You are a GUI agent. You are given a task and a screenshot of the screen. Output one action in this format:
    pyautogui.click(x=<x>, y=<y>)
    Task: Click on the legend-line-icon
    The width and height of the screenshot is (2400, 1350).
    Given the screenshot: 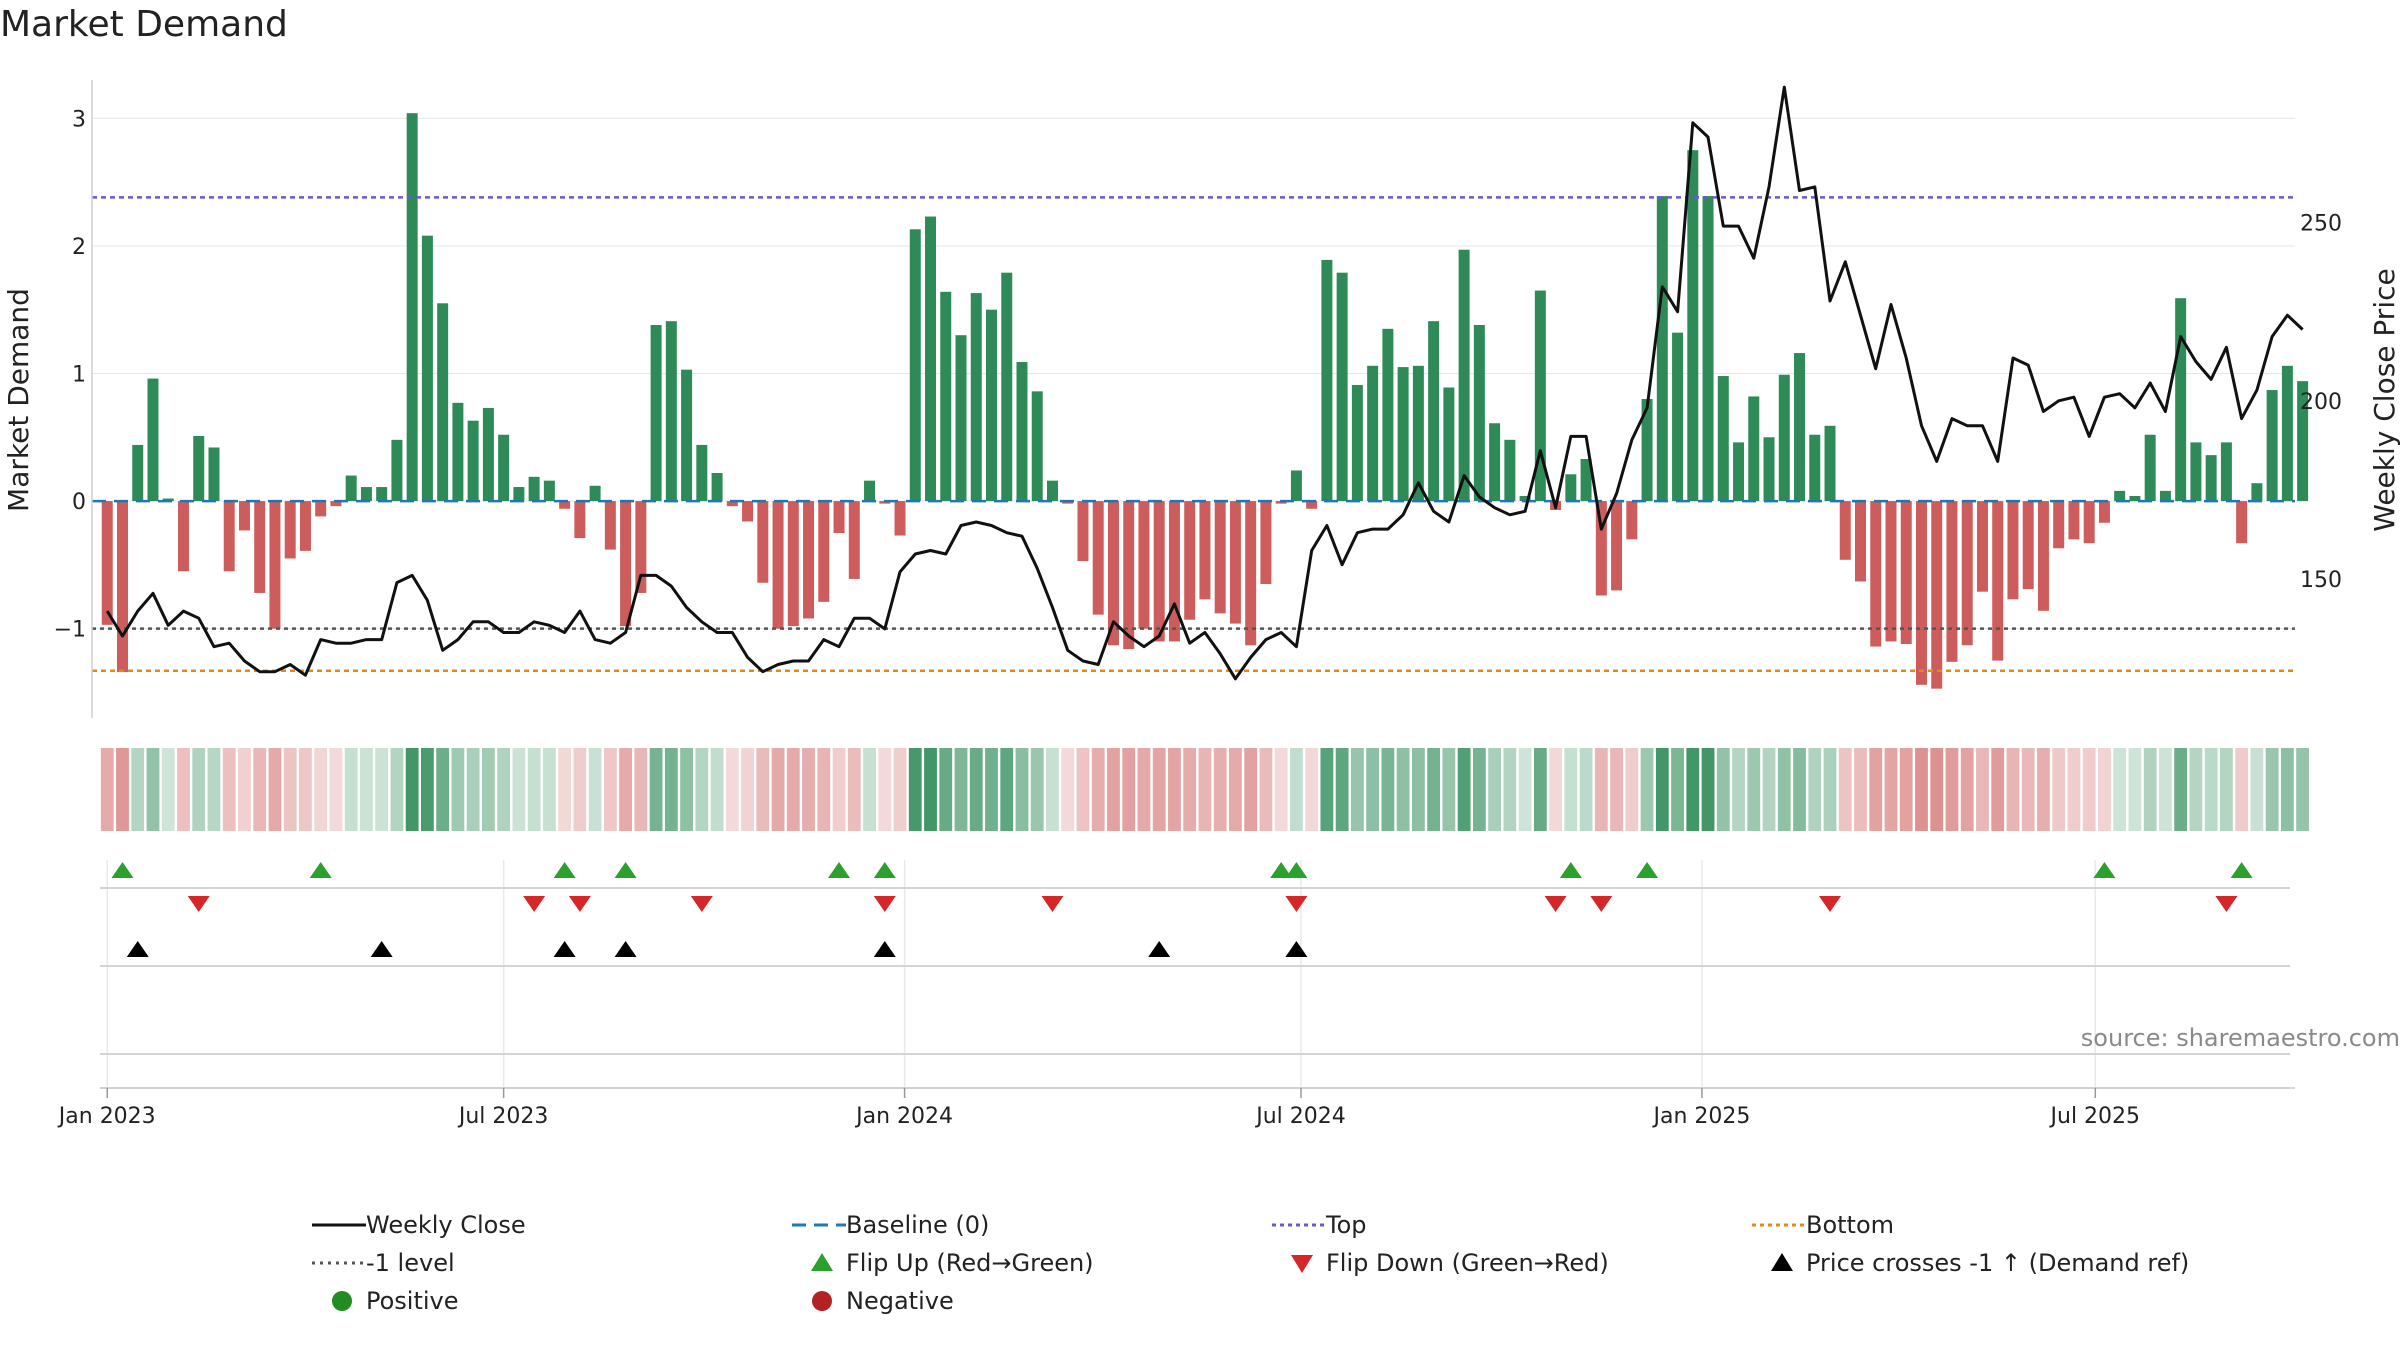 What is the action you would take?
    pyautogui.click(x=339, y=1225)
    